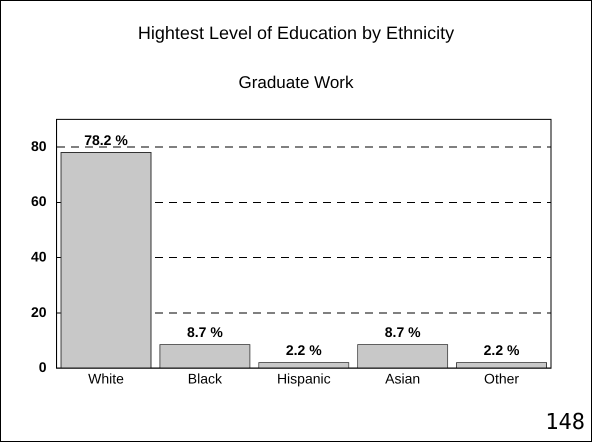  Describe the element at coordinates (106, 140) in the screenshot. I see `data-label: 78.2 %` at that location.